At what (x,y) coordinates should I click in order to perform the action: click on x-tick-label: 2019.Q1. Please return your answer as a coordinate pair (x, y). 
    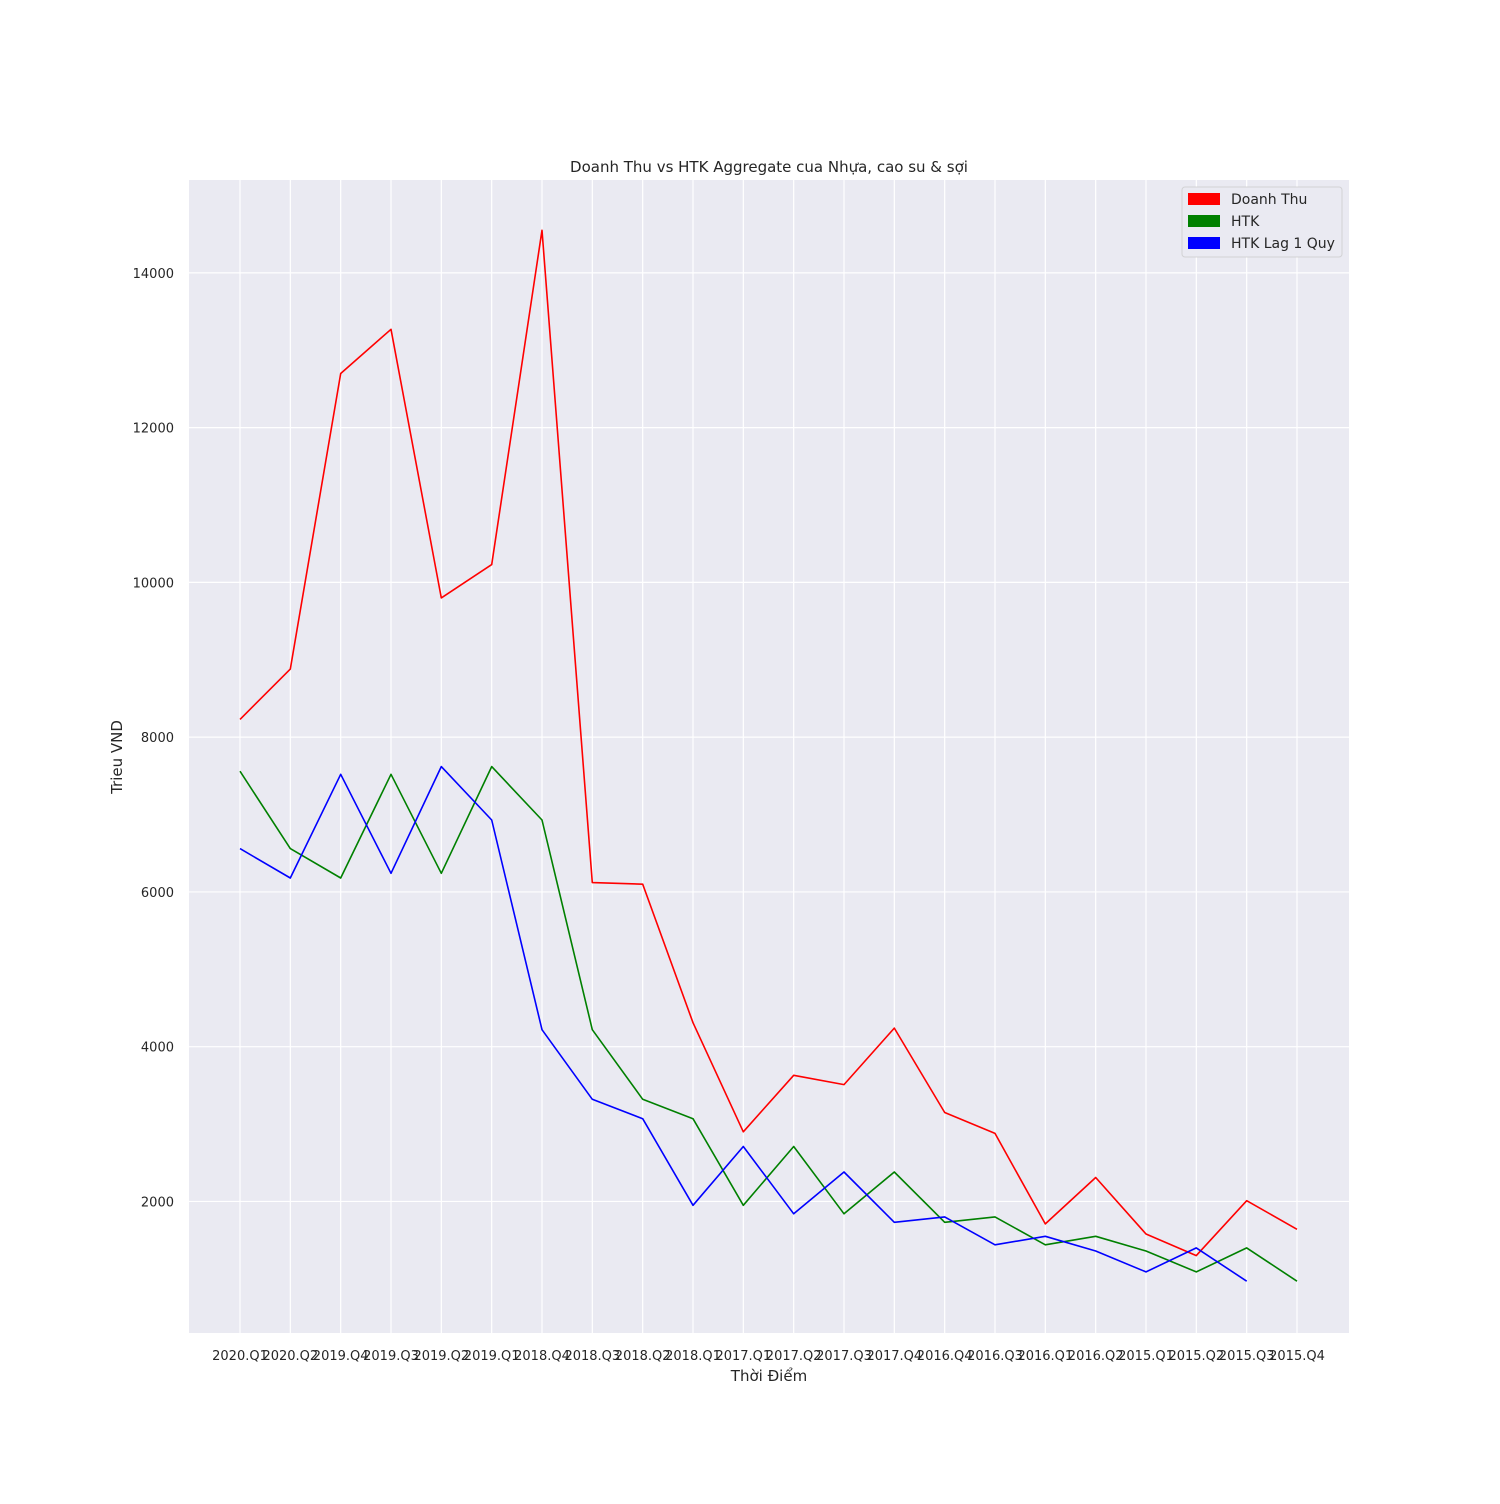
    Looking at the image, I should click on (492, 1356).